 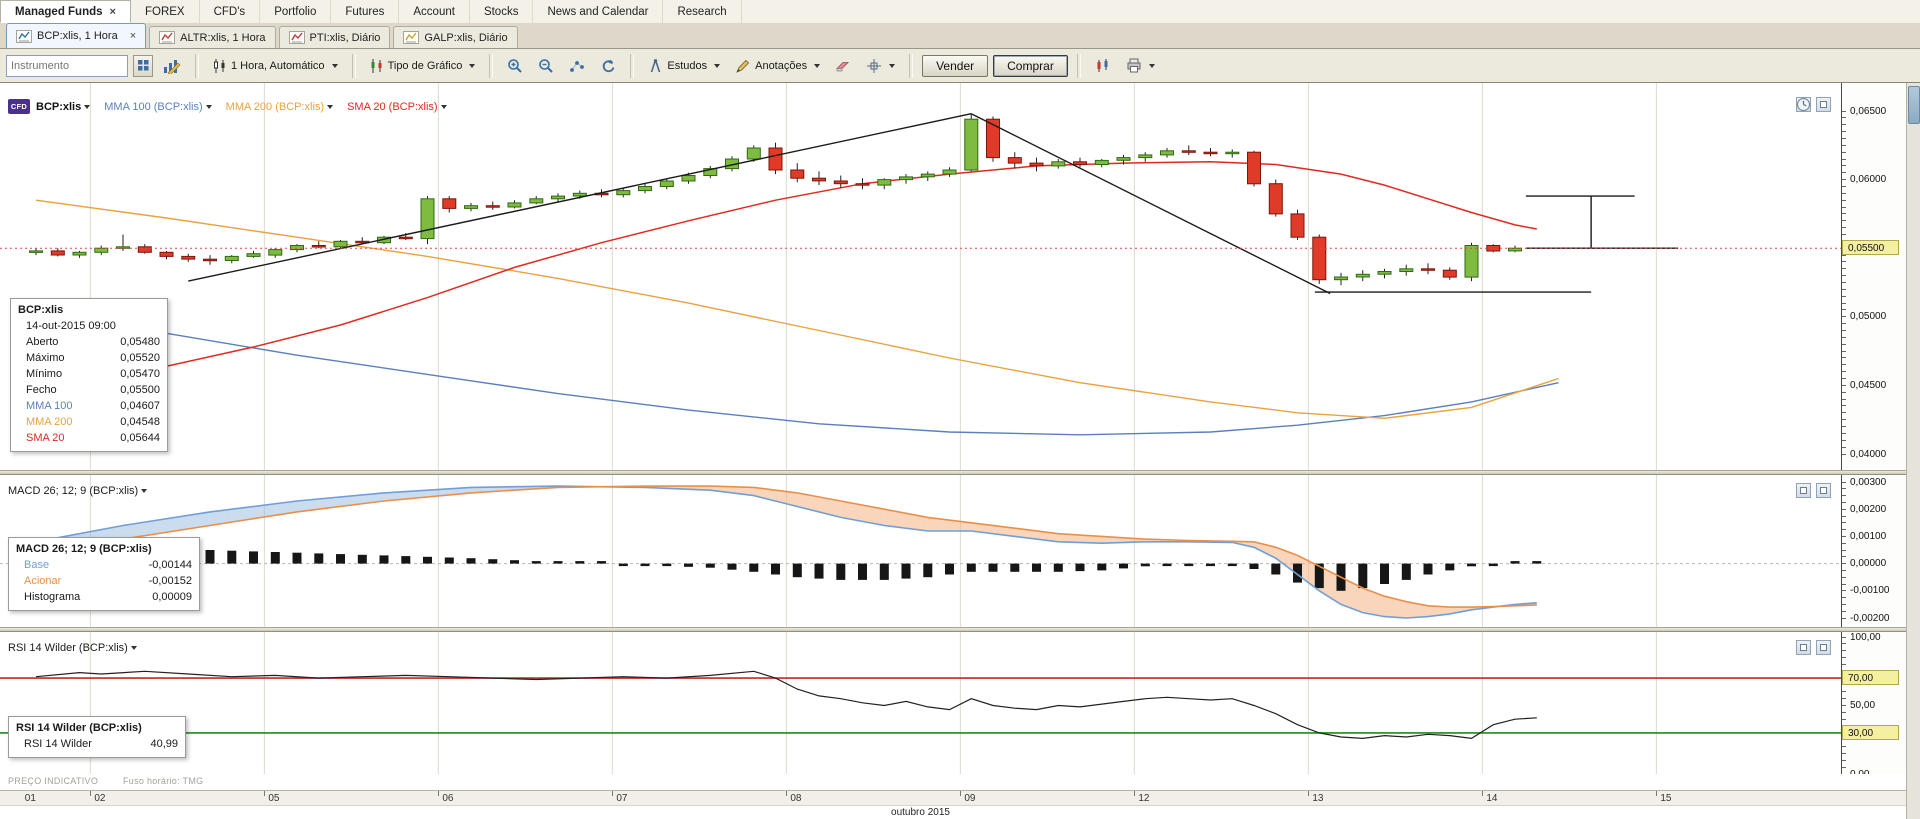 What do you see at coordinates (93, 390) in the screenshot?
I see `tooltip-row: Fecho 0,05500` at bounding box center [93, 390].